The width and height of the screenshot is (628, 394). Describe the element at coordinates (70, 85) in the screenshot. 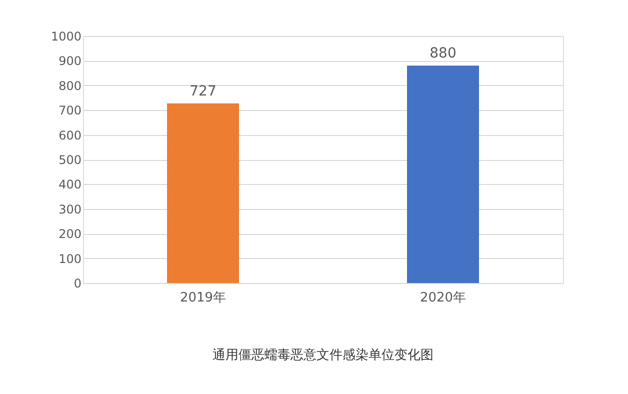

I see `y-tick-label: 800` at that location.